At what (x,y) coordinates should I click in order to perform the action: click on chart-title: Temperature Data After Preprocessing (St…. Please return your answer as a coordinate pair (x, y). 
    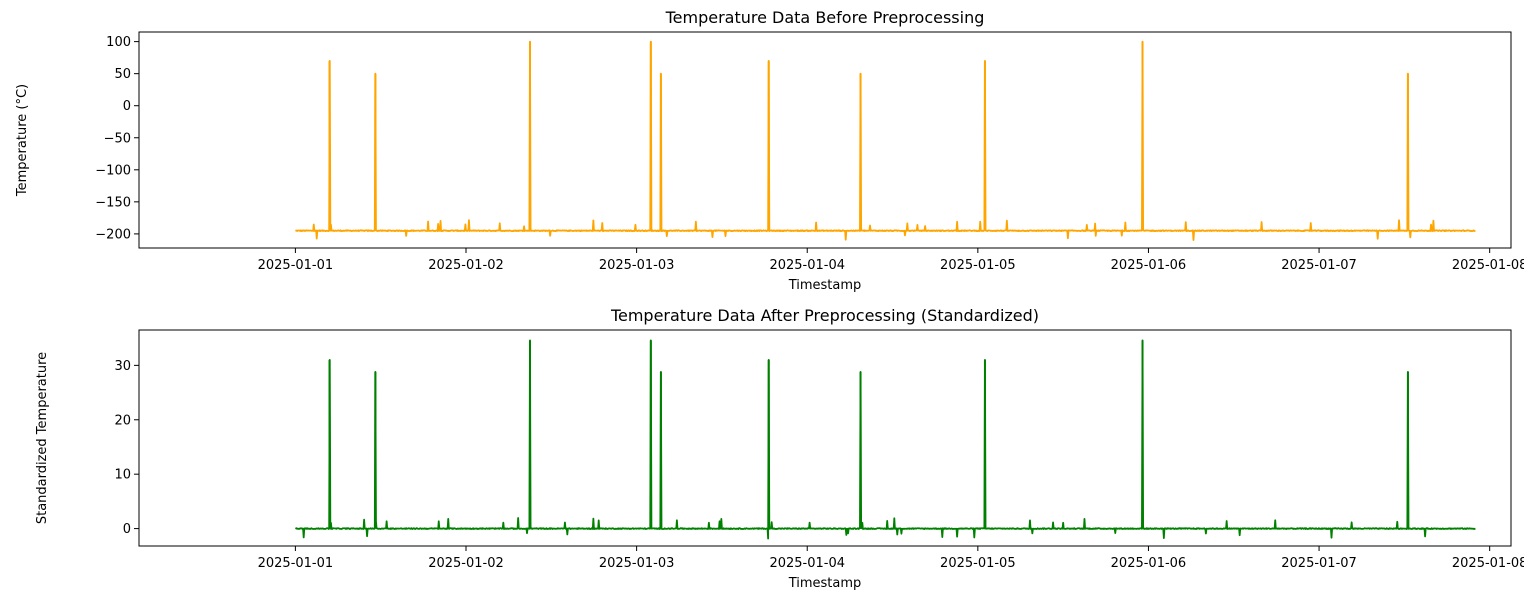
    Looking at the image, I should click on (824, 315).